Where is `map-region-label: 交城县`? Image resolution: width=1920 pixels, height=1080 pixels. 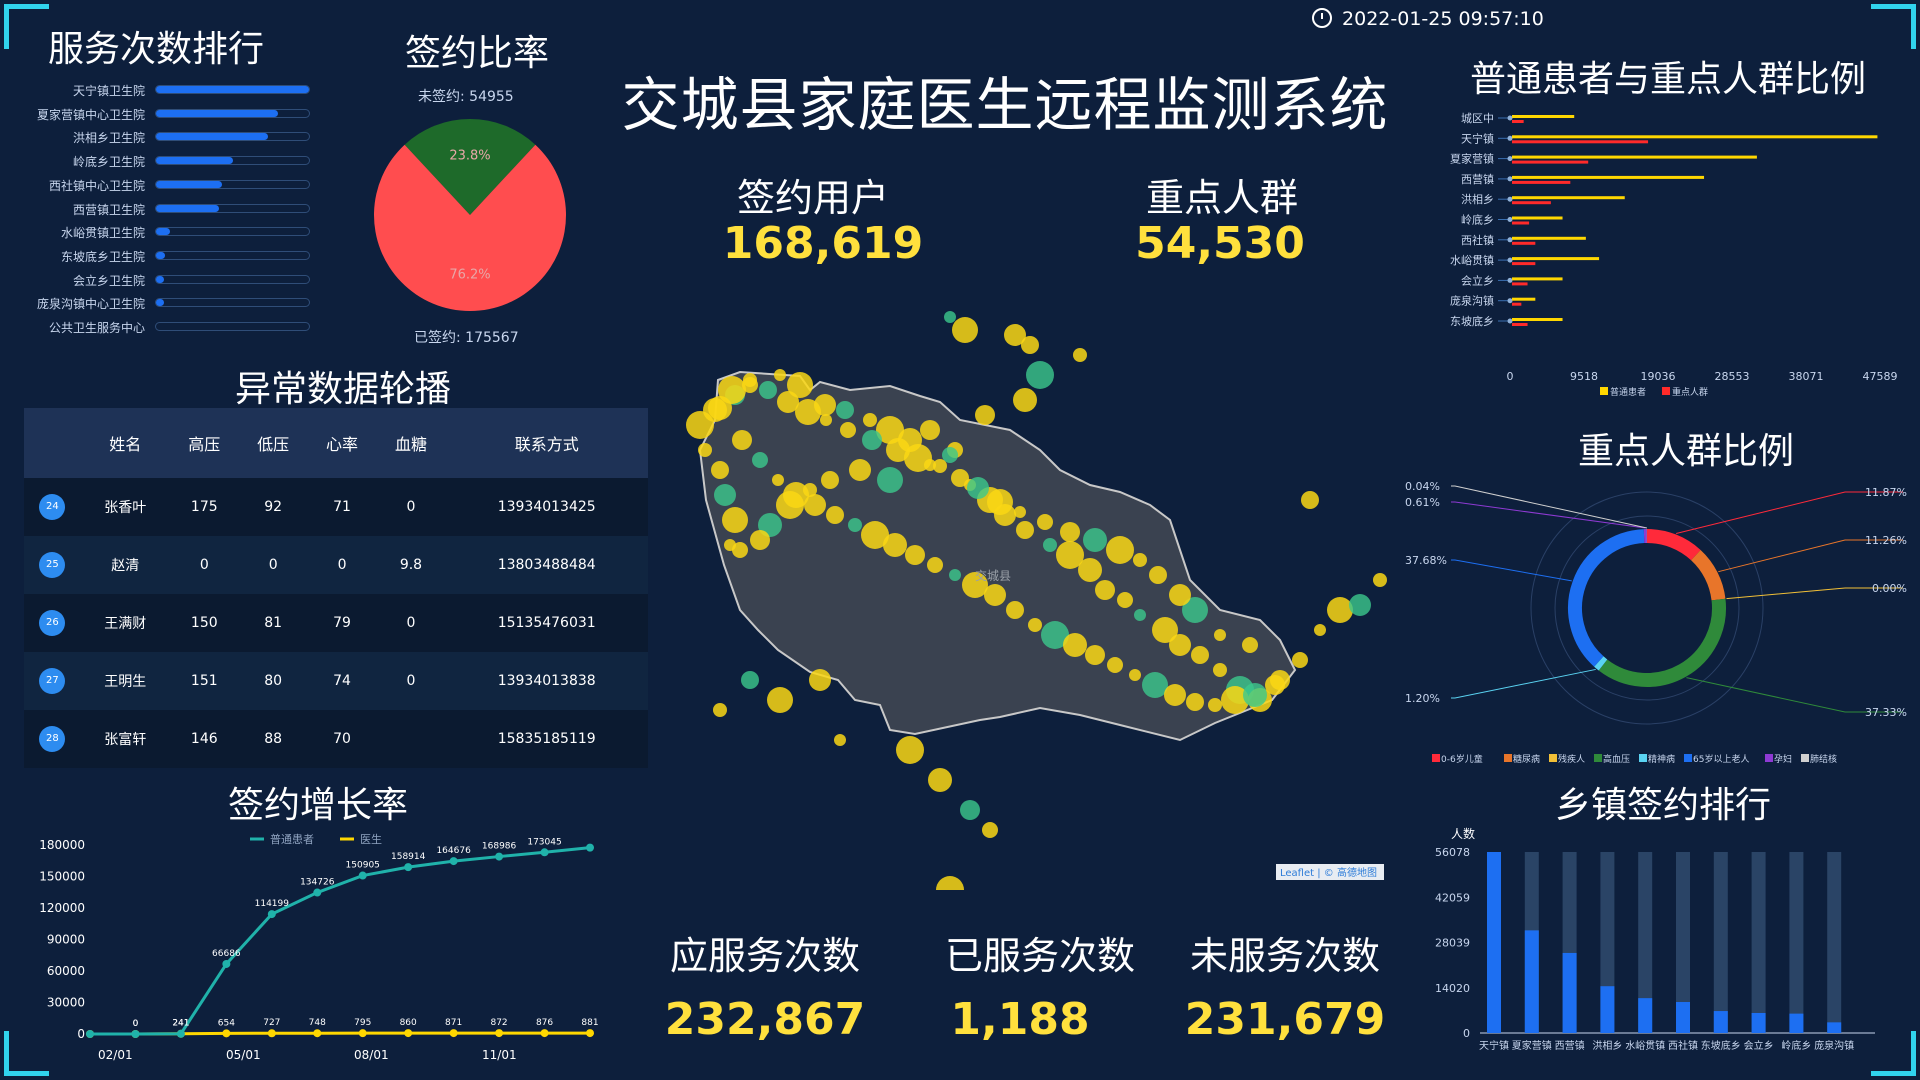 map-region-label: 交城县 is located at coordinates (993, 575).